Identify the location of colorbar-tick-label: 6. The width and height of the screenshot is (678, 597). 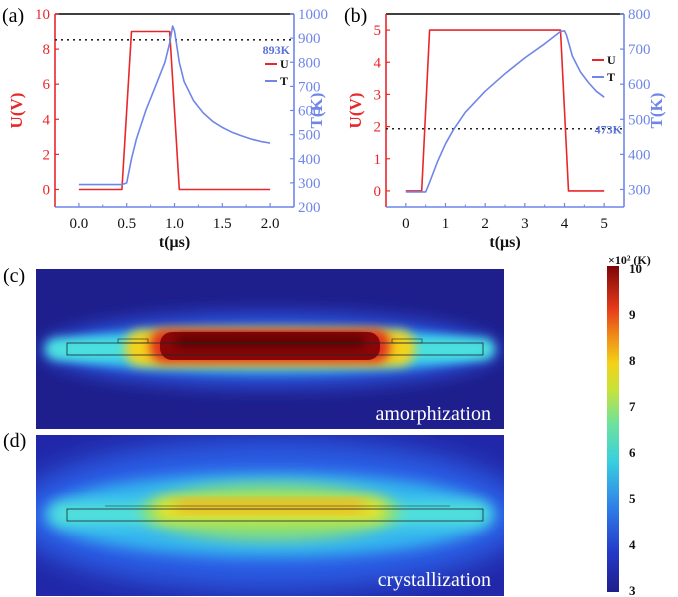
(632, 452).